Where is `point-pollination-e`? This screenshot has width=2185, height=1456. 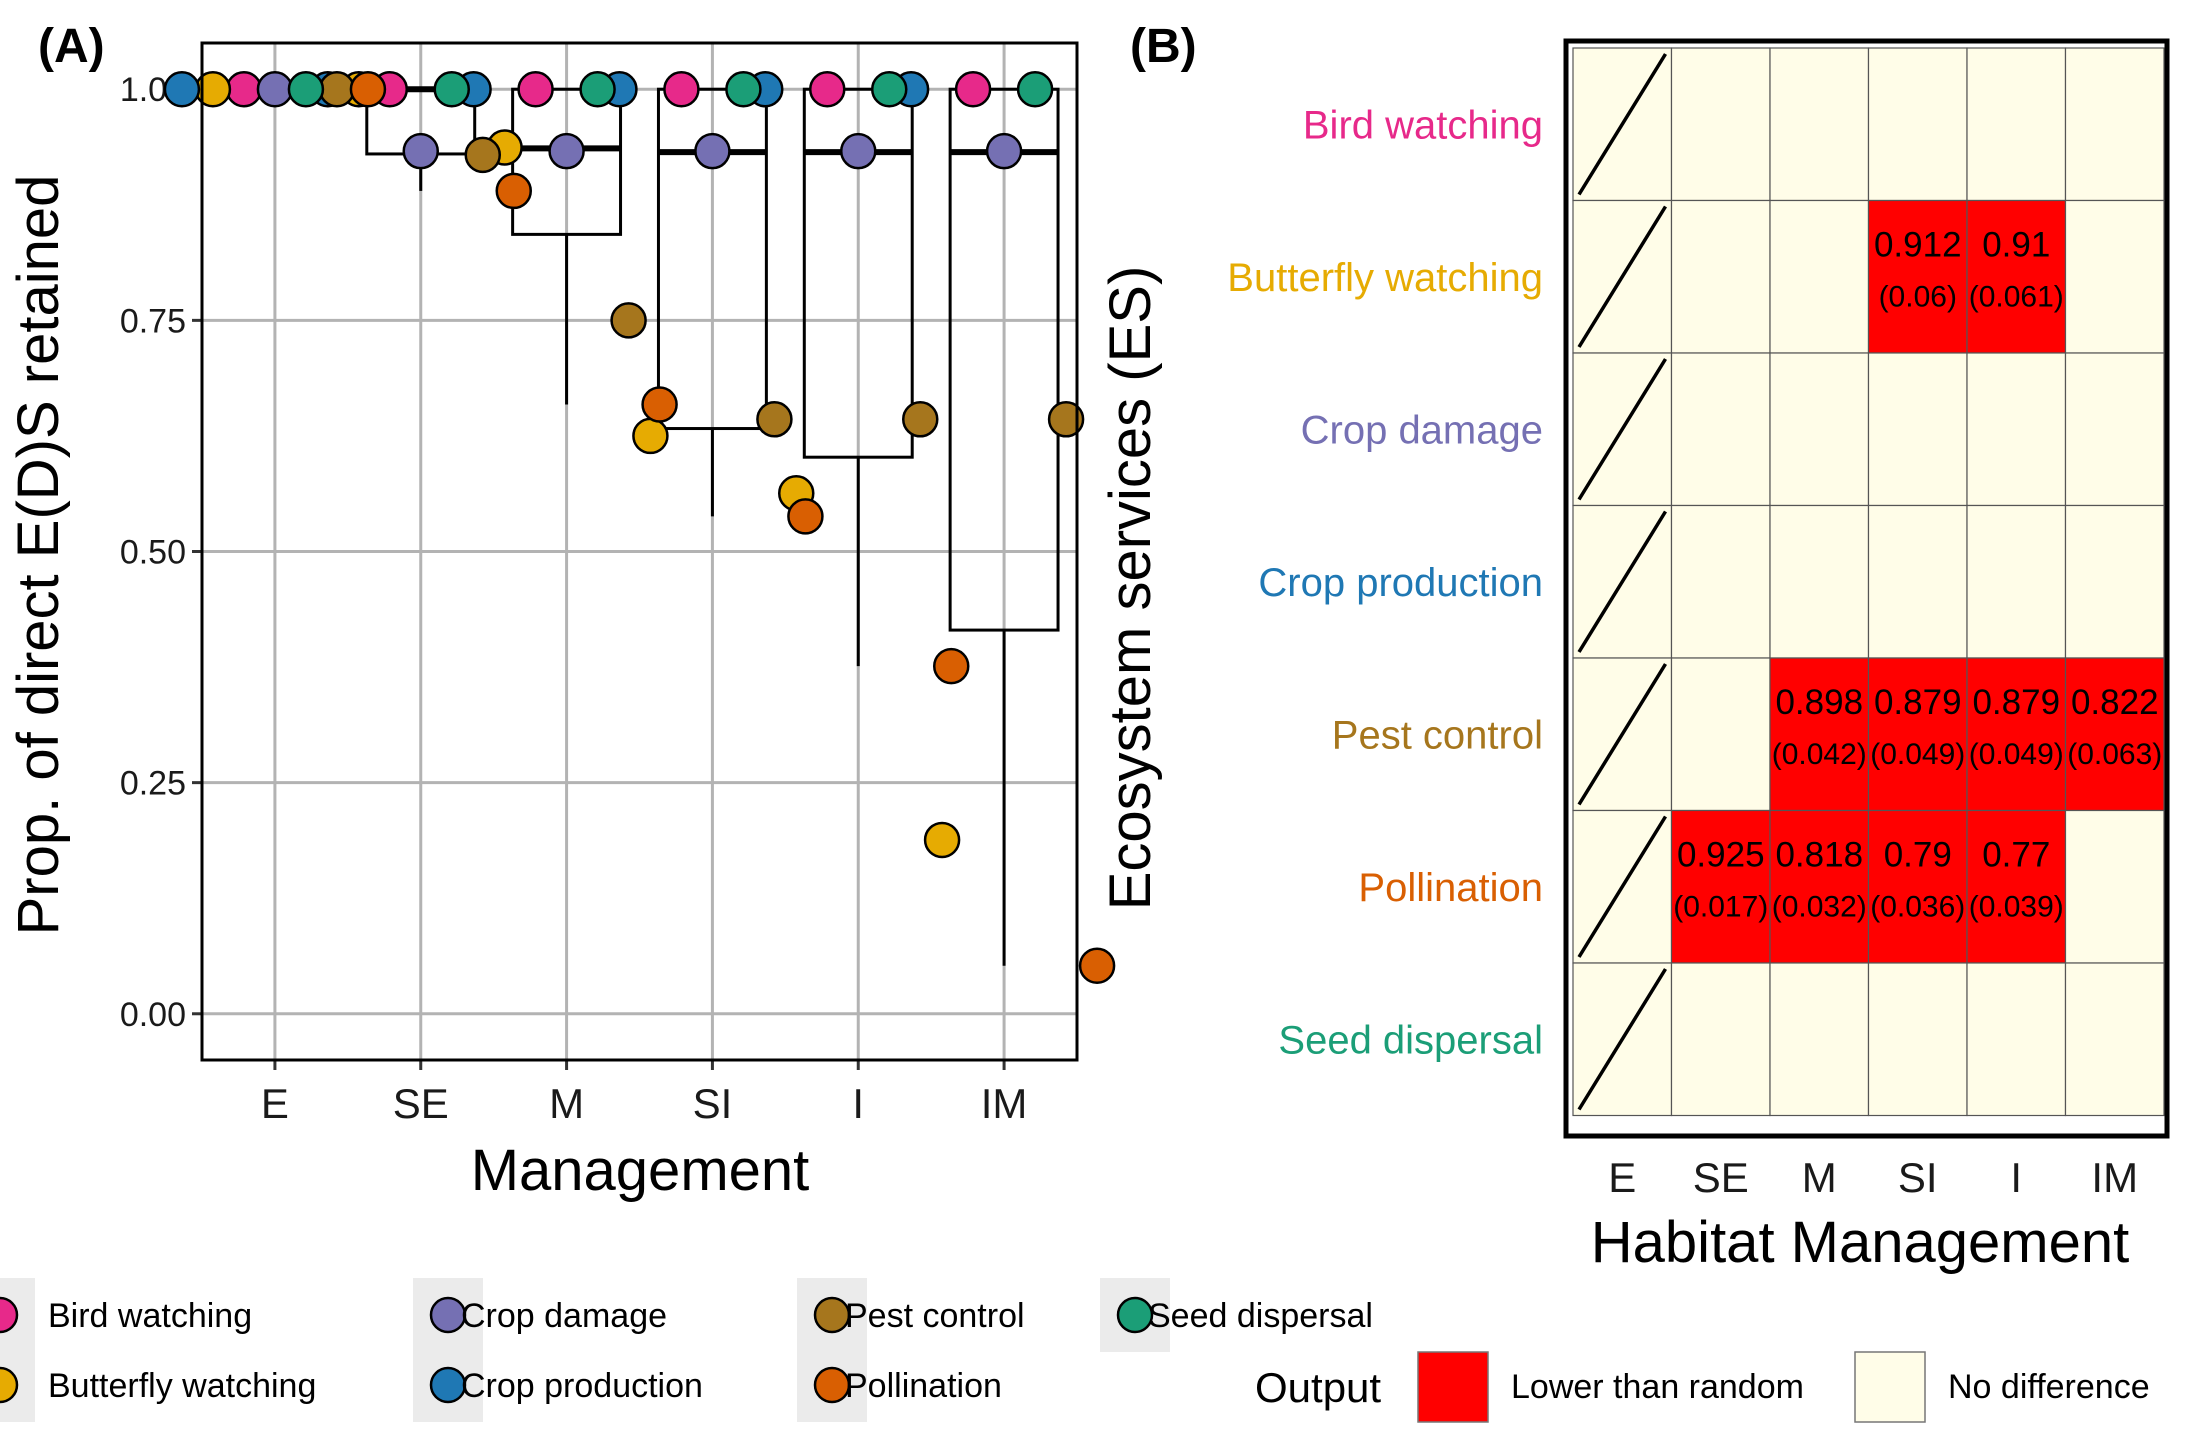 point-pollination-e is located at coordinates (368, 89).